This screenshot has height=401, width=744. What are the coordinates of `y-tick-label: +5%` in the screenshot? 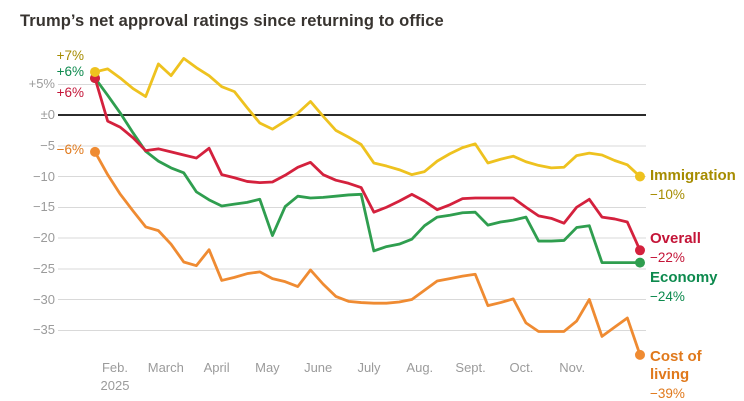 It's located at (41, 84).